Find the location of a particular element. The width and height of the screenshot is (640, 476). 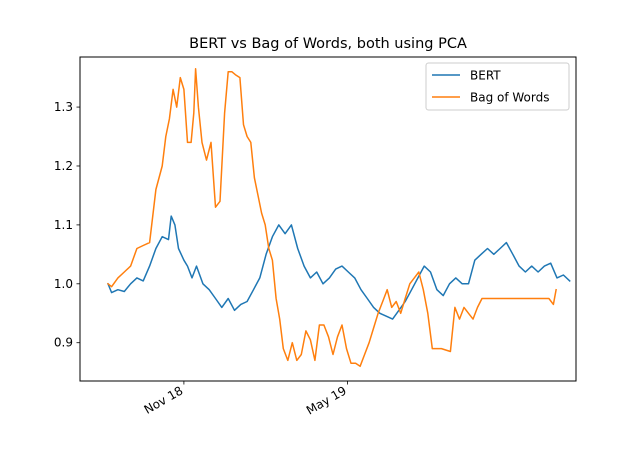

y-tick-label: 1.0 is located at coordinates (63, 284).